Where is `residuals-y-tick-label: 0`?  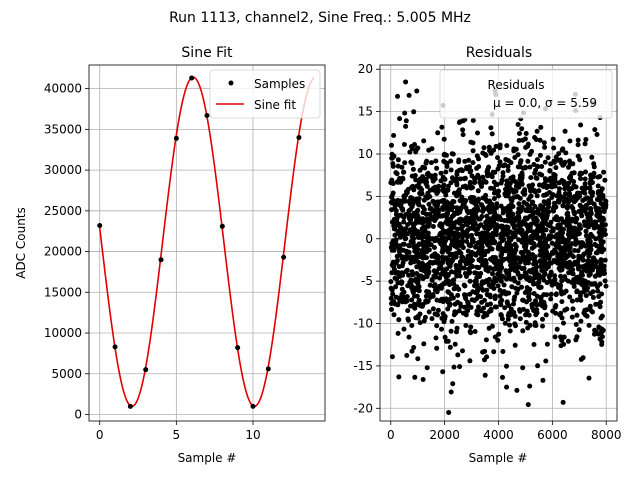 residuals-y-tick-label: 0 is located at coordinates (369, 239).